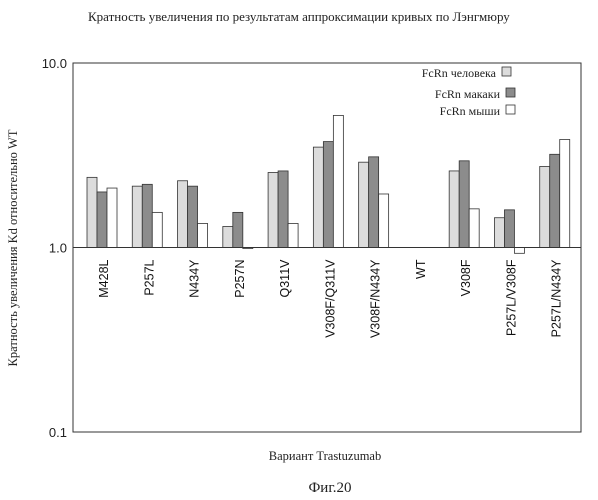 The image size is (598, 500). Describe the element at coordinates (58, 432) in the screenshot. I see `y-tick-label: 0.1` at that location.